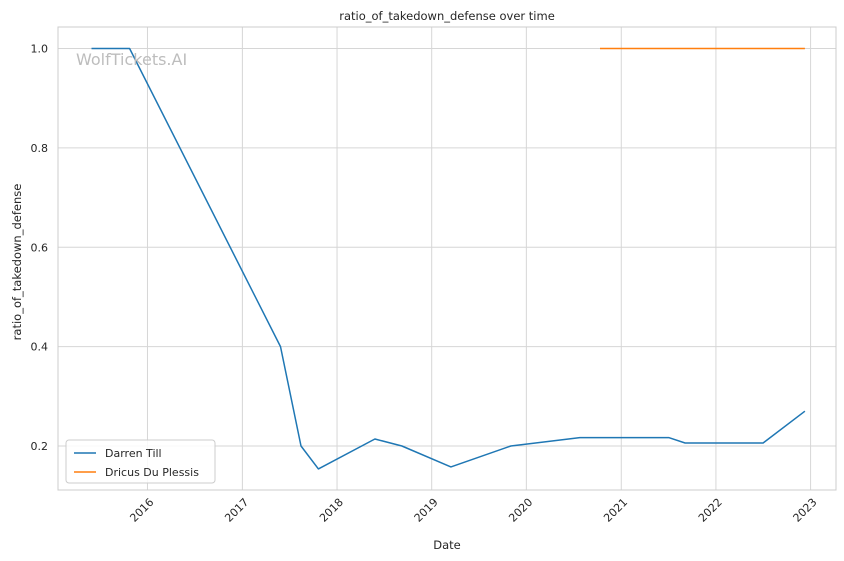 The width and height of the screenshot is (844, 561). What do you see at coordinates (426, 510) in the screenshot?
I see `x-tick-label: 2019` at bounding box center [426, 510].